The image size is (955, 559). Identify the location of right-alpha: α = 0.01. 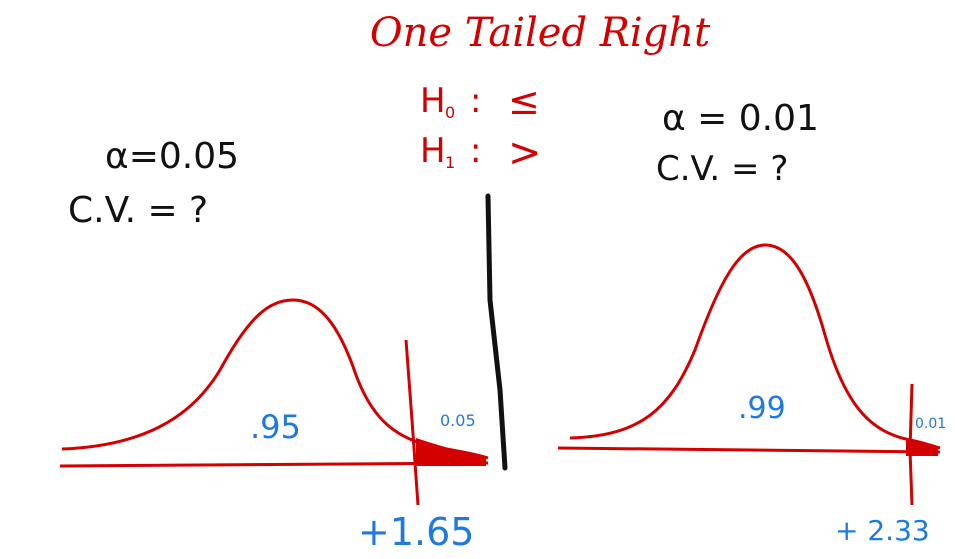
(740, 118).